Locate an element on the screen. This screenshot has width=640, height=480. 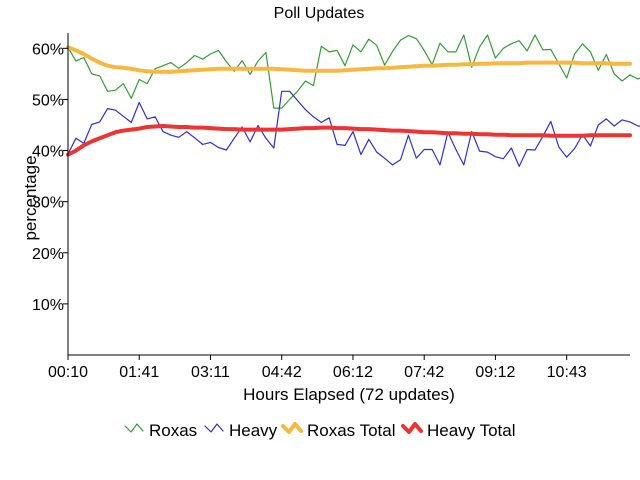
legend-label: Heavy Total is located at coordinates (471, 430).